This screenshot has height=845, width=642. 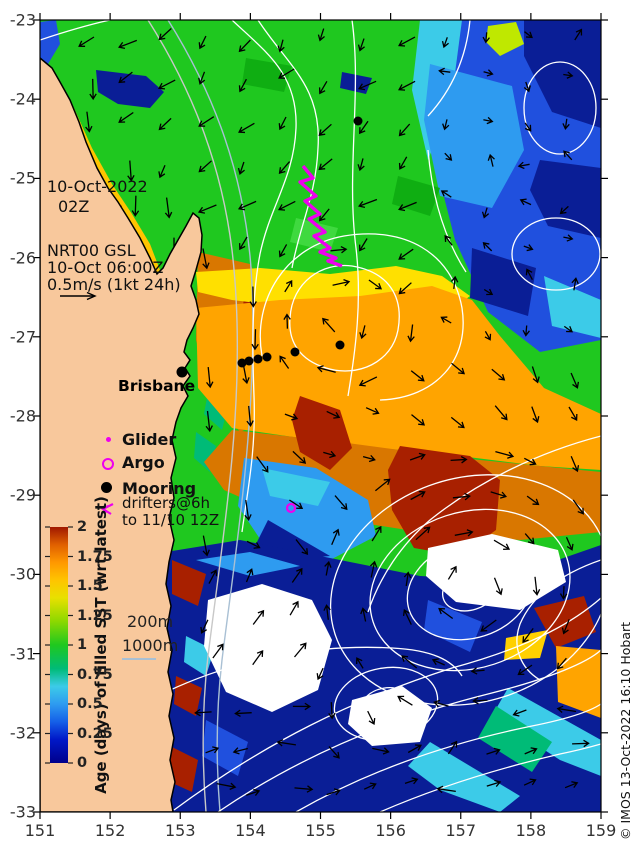 I want to click on colorbar-tick-label: 0.75, so click(x=95, y=674).